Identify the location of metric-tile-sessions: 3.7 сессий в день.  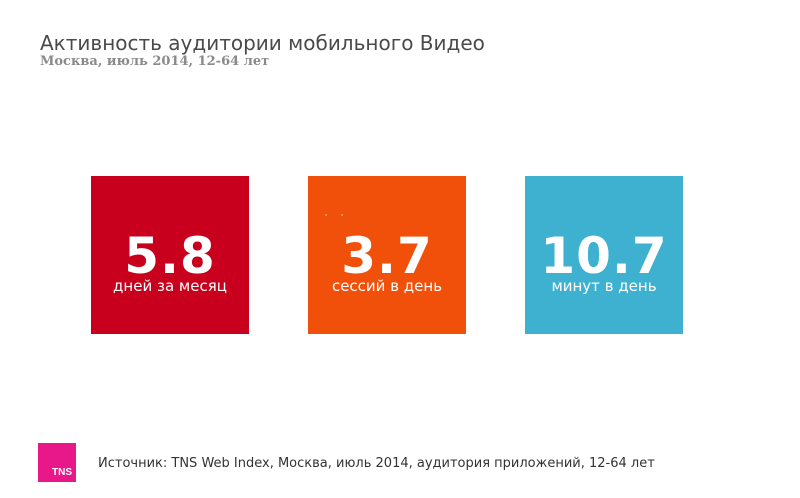
(387, 255).